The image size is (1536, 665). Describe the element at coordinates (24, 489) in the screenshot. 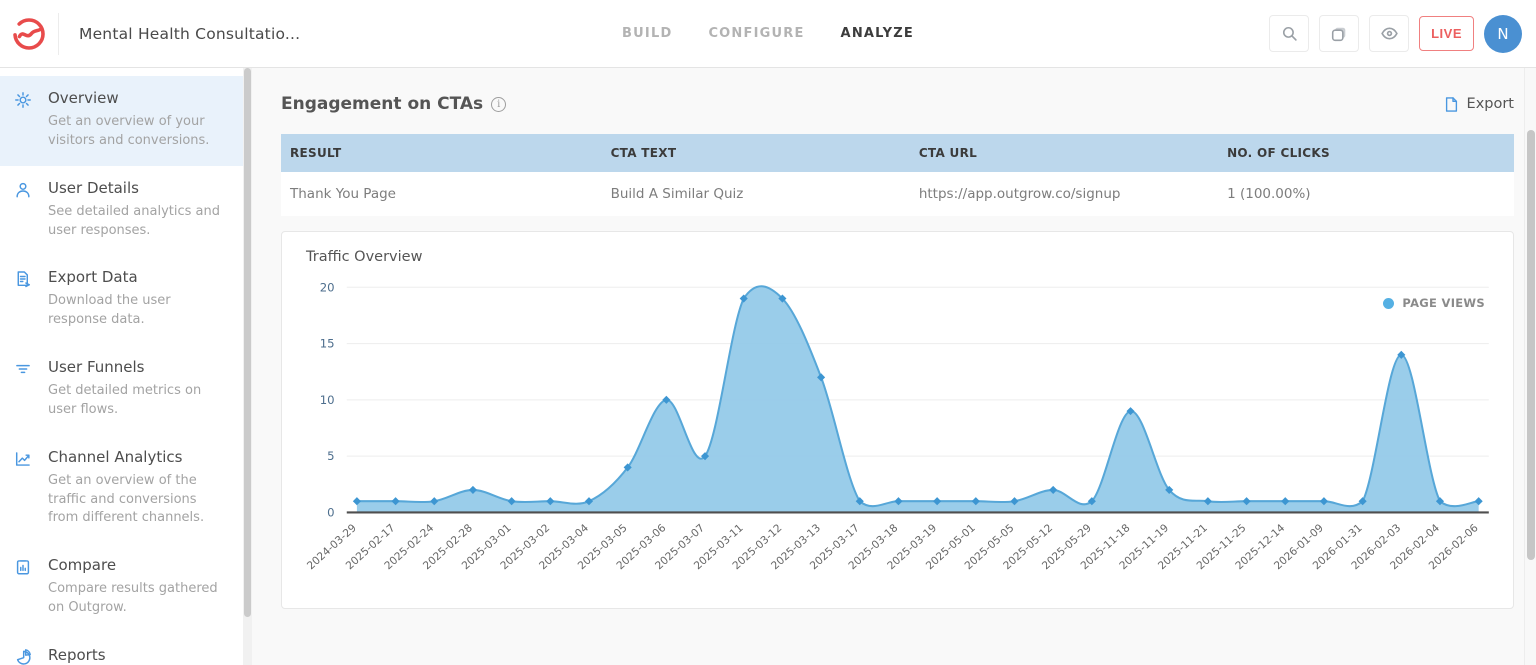

I see `trend-chart-icon` at that location.